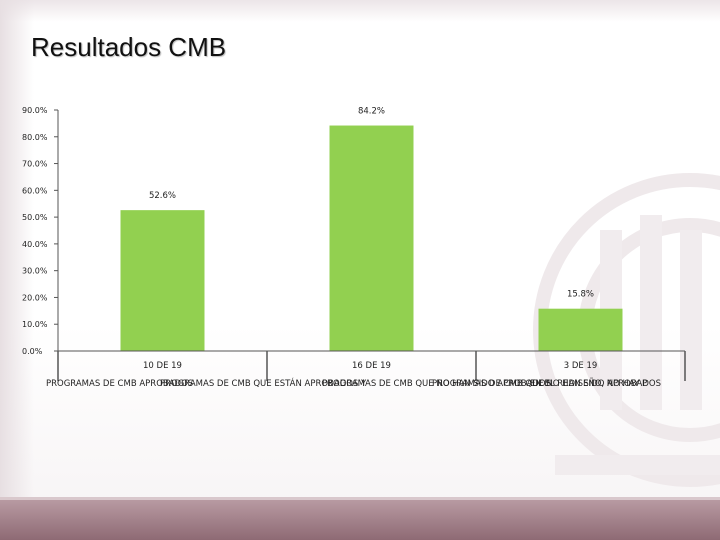  Describe the element at coordinates (588, 383) in the screenshot. I see `series-label: EN EL REDISEÑO, NO HAY P` at that location.